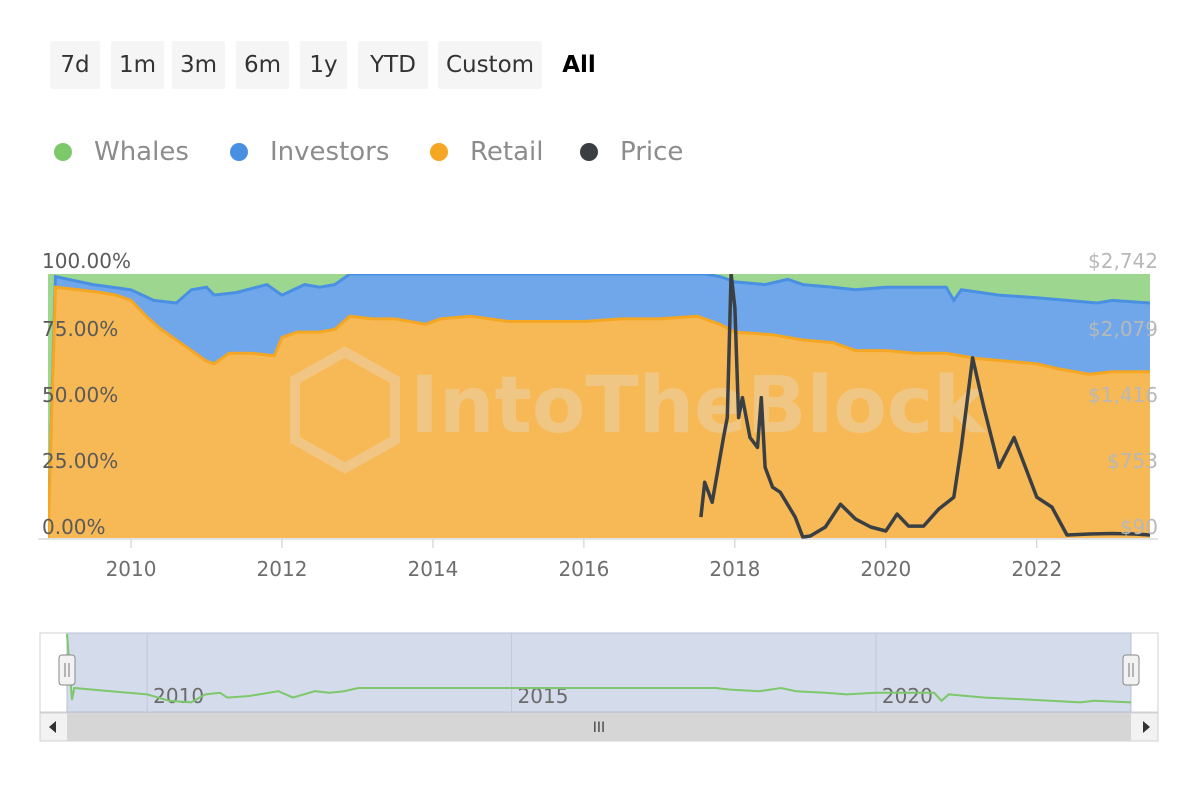  Describe the element at coordinates (282, 569) in the screenshot. I see `x-tick-label: 2012` at that location.